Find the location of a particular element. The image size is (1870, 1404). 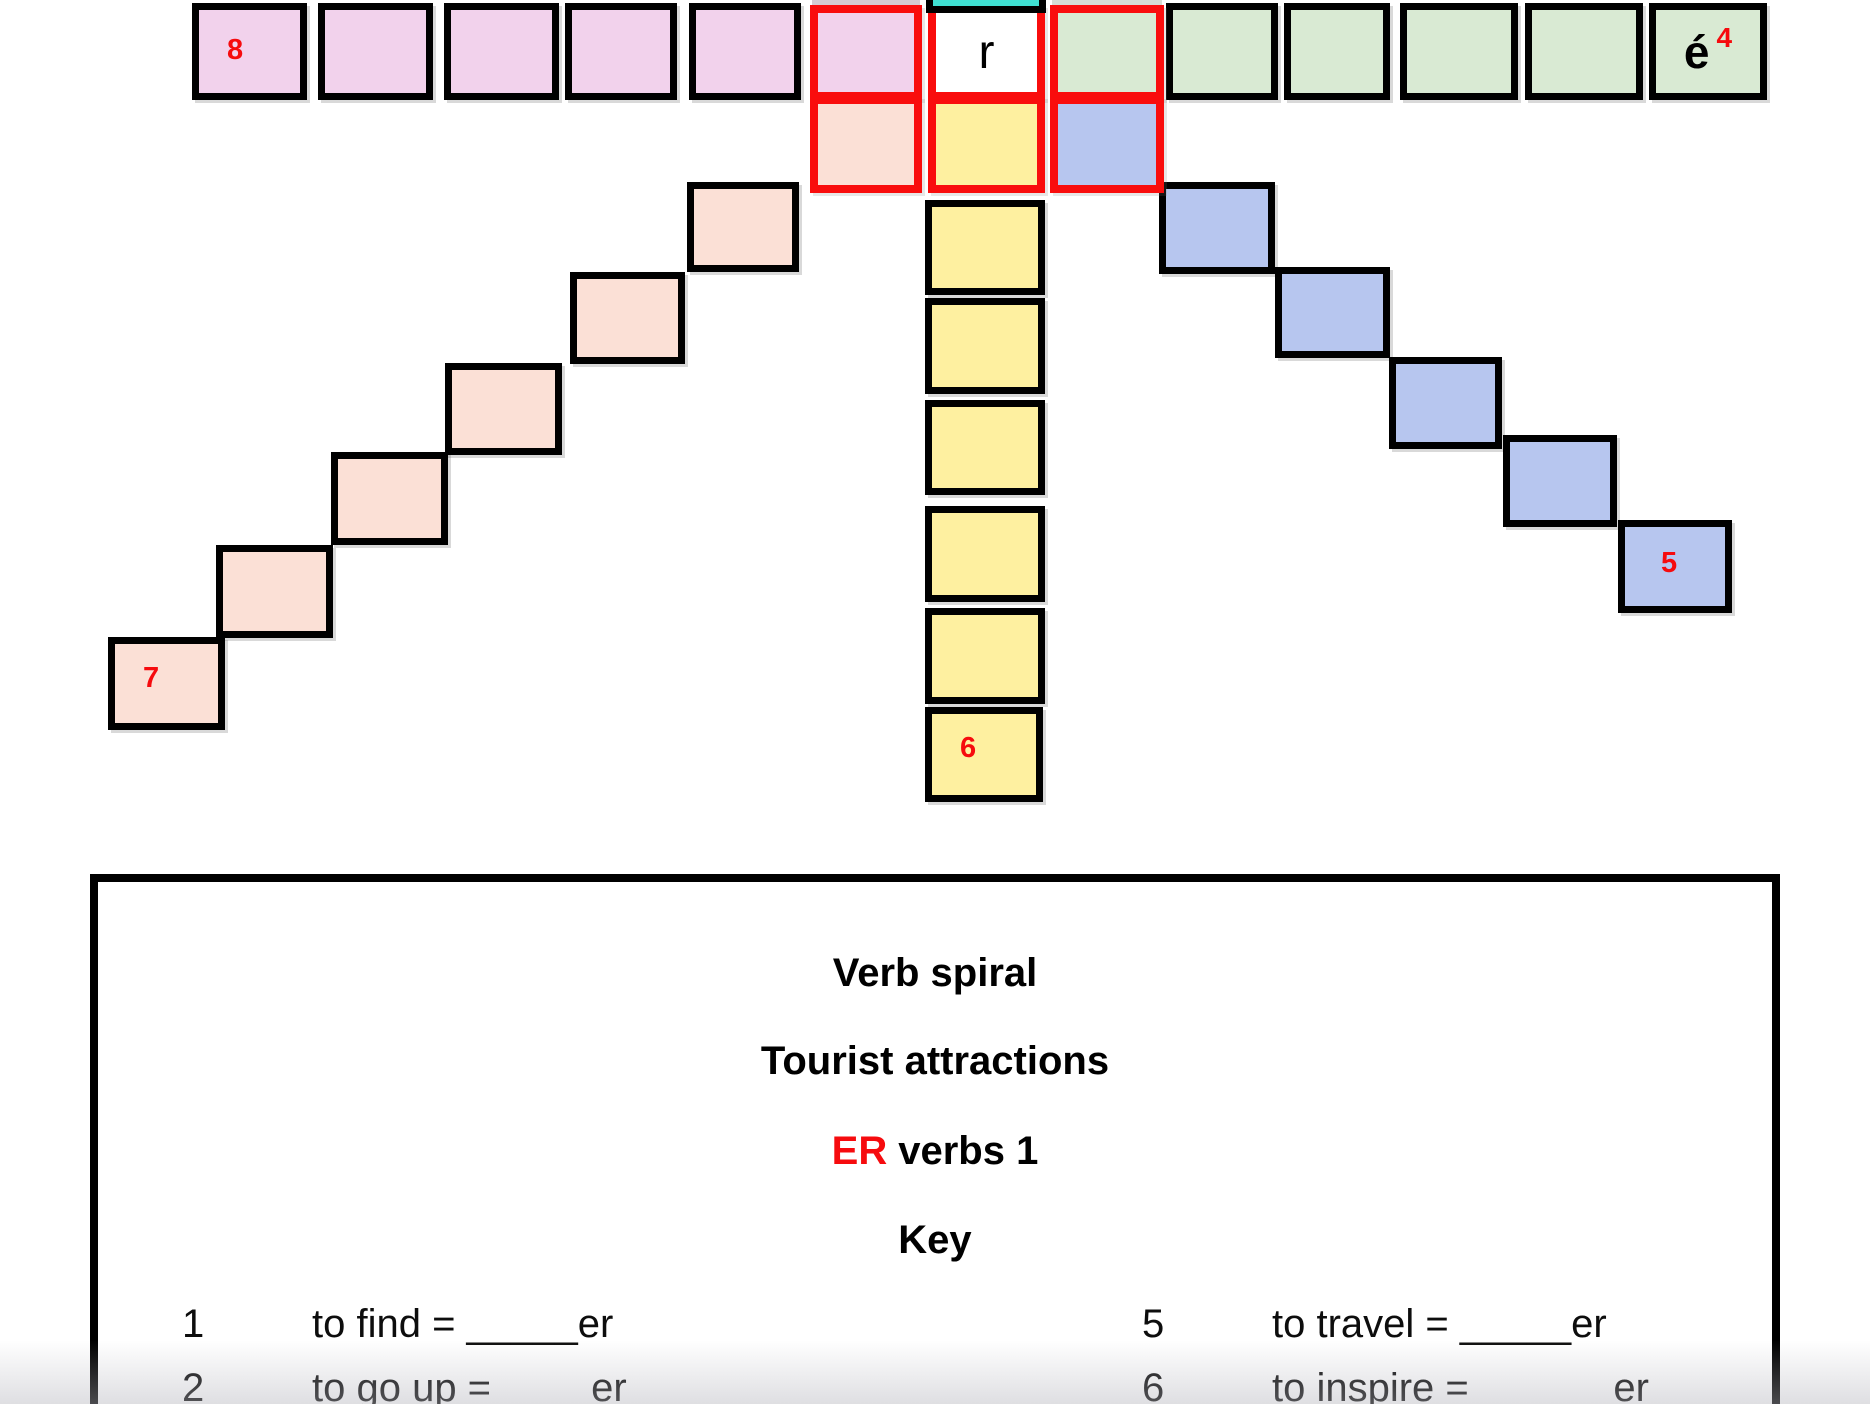

highlight-yellow-cell is located at coordinates (986, 144).